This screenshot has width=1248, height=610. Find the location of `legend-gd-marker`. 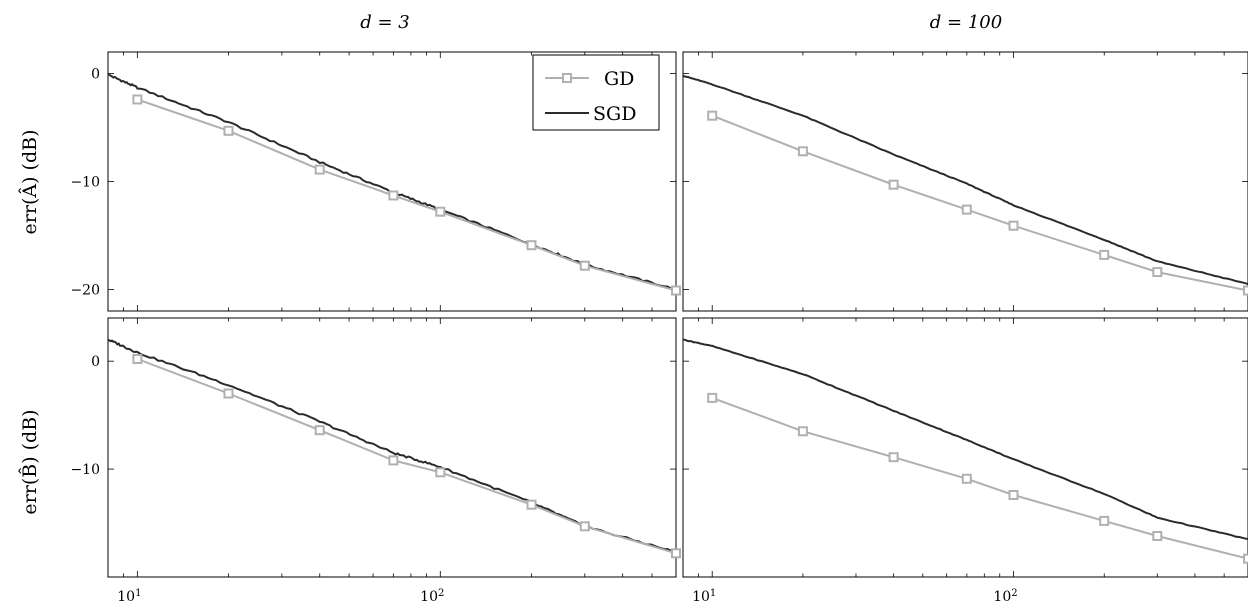

legend-gd-marker is located at coordinates (567, 78).